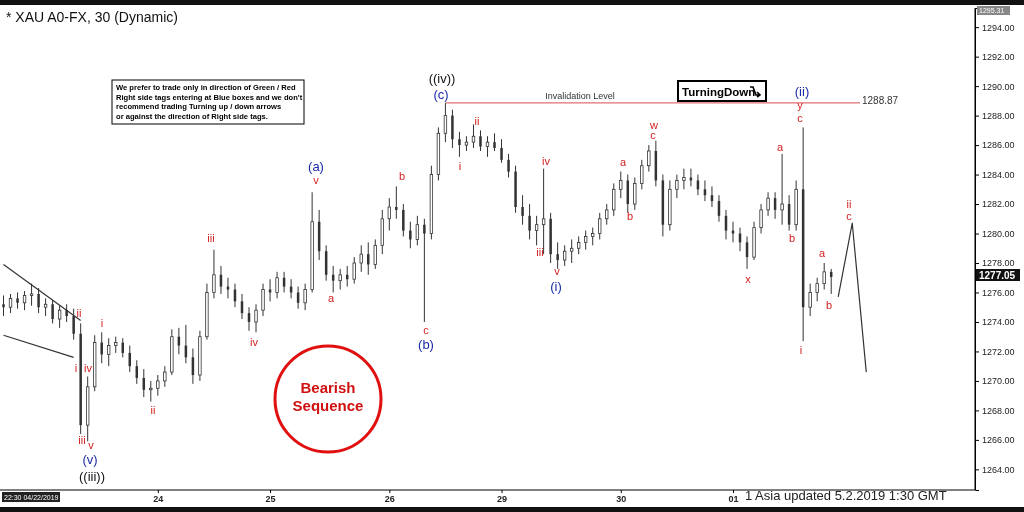 This screenshot has width=1024, height=512. What do you see at coordinates (802, 91) in the screenshot?
I see `annotation: (ii)` at bounding box center [802, 91].